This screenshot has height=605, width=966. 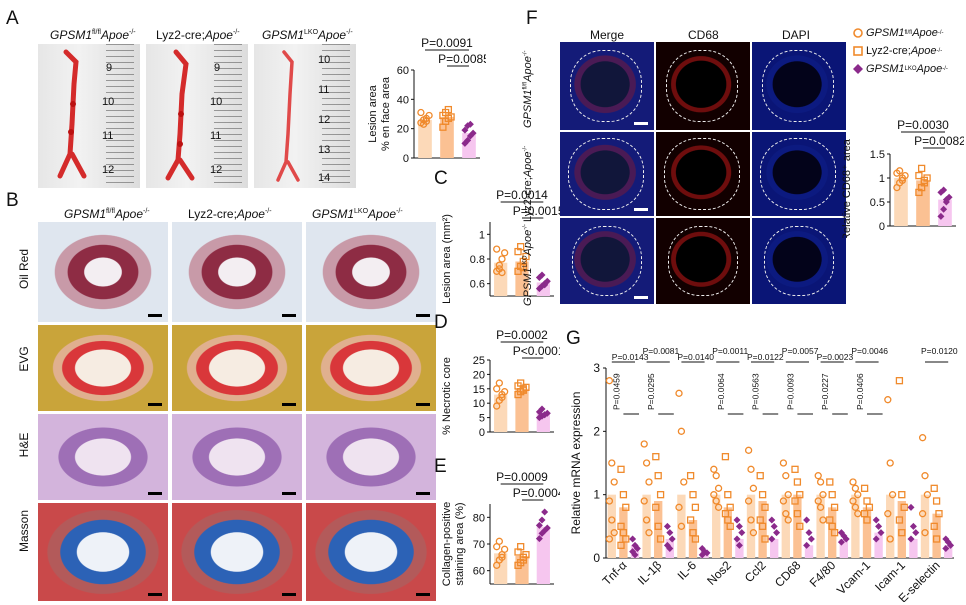 I want to click on y-tick-label: 1, so click(x=882, y=179).